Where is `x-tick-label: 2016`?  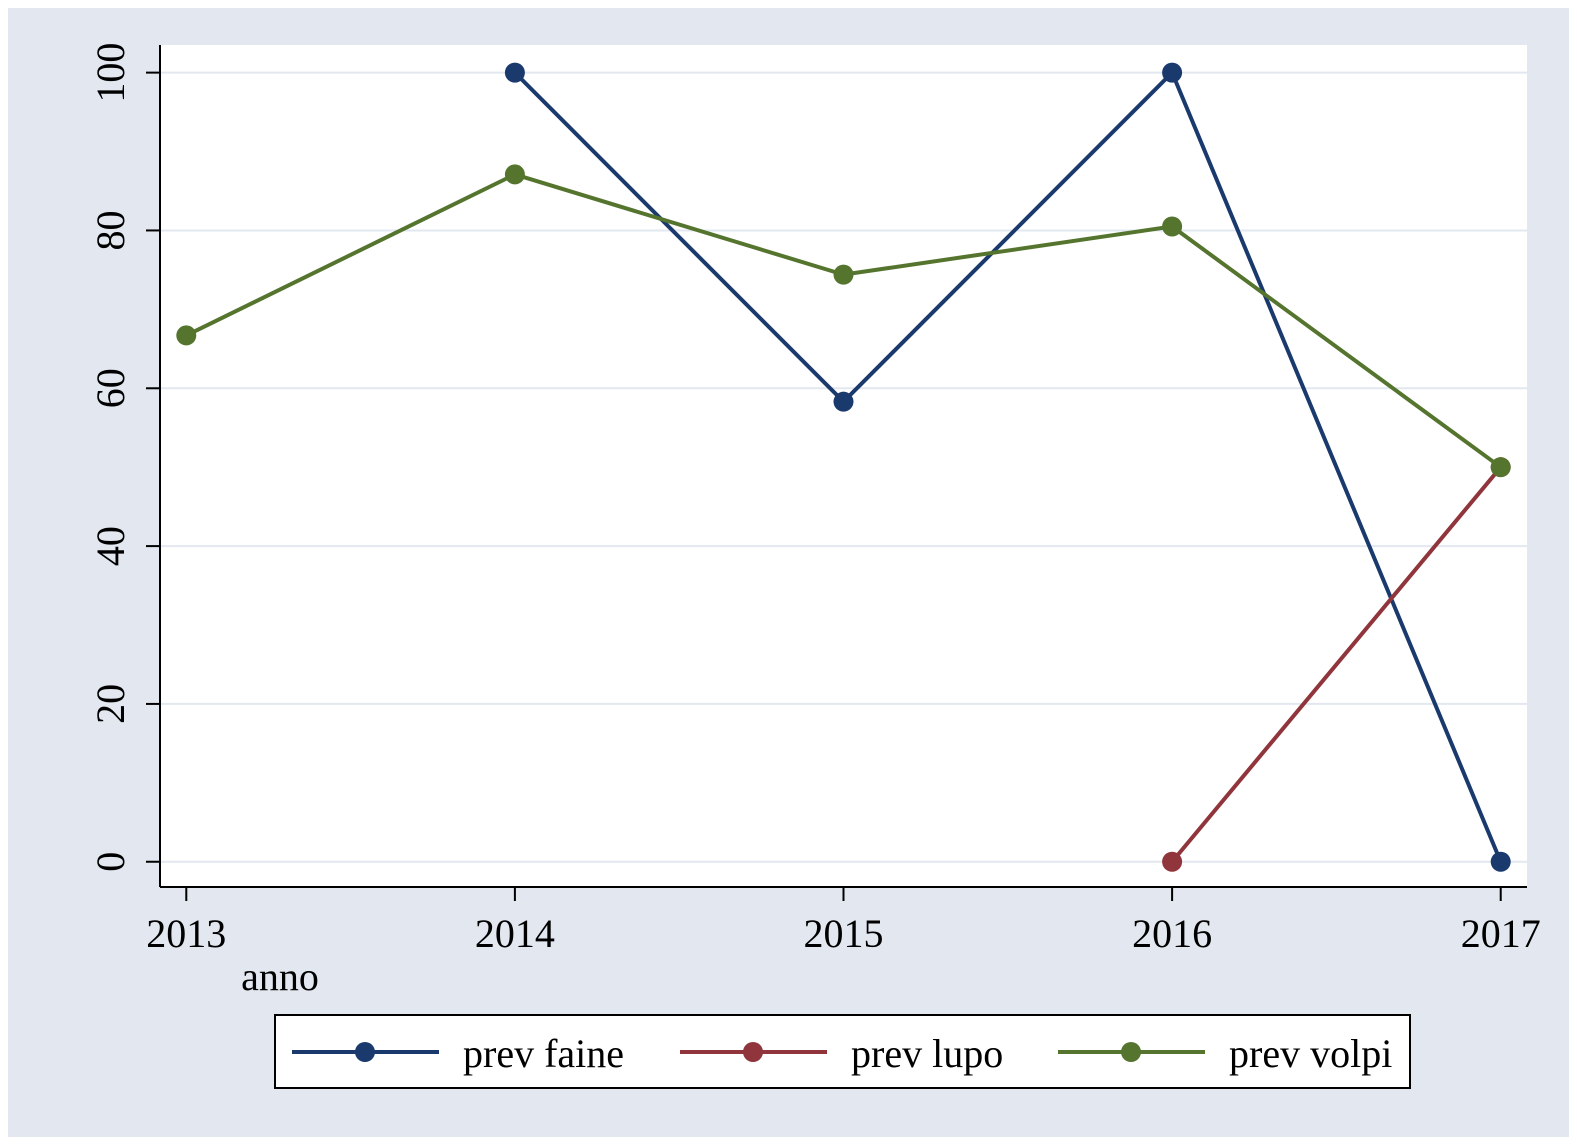
x-tick-label: 2016 is located at coordinates (1172, 933).